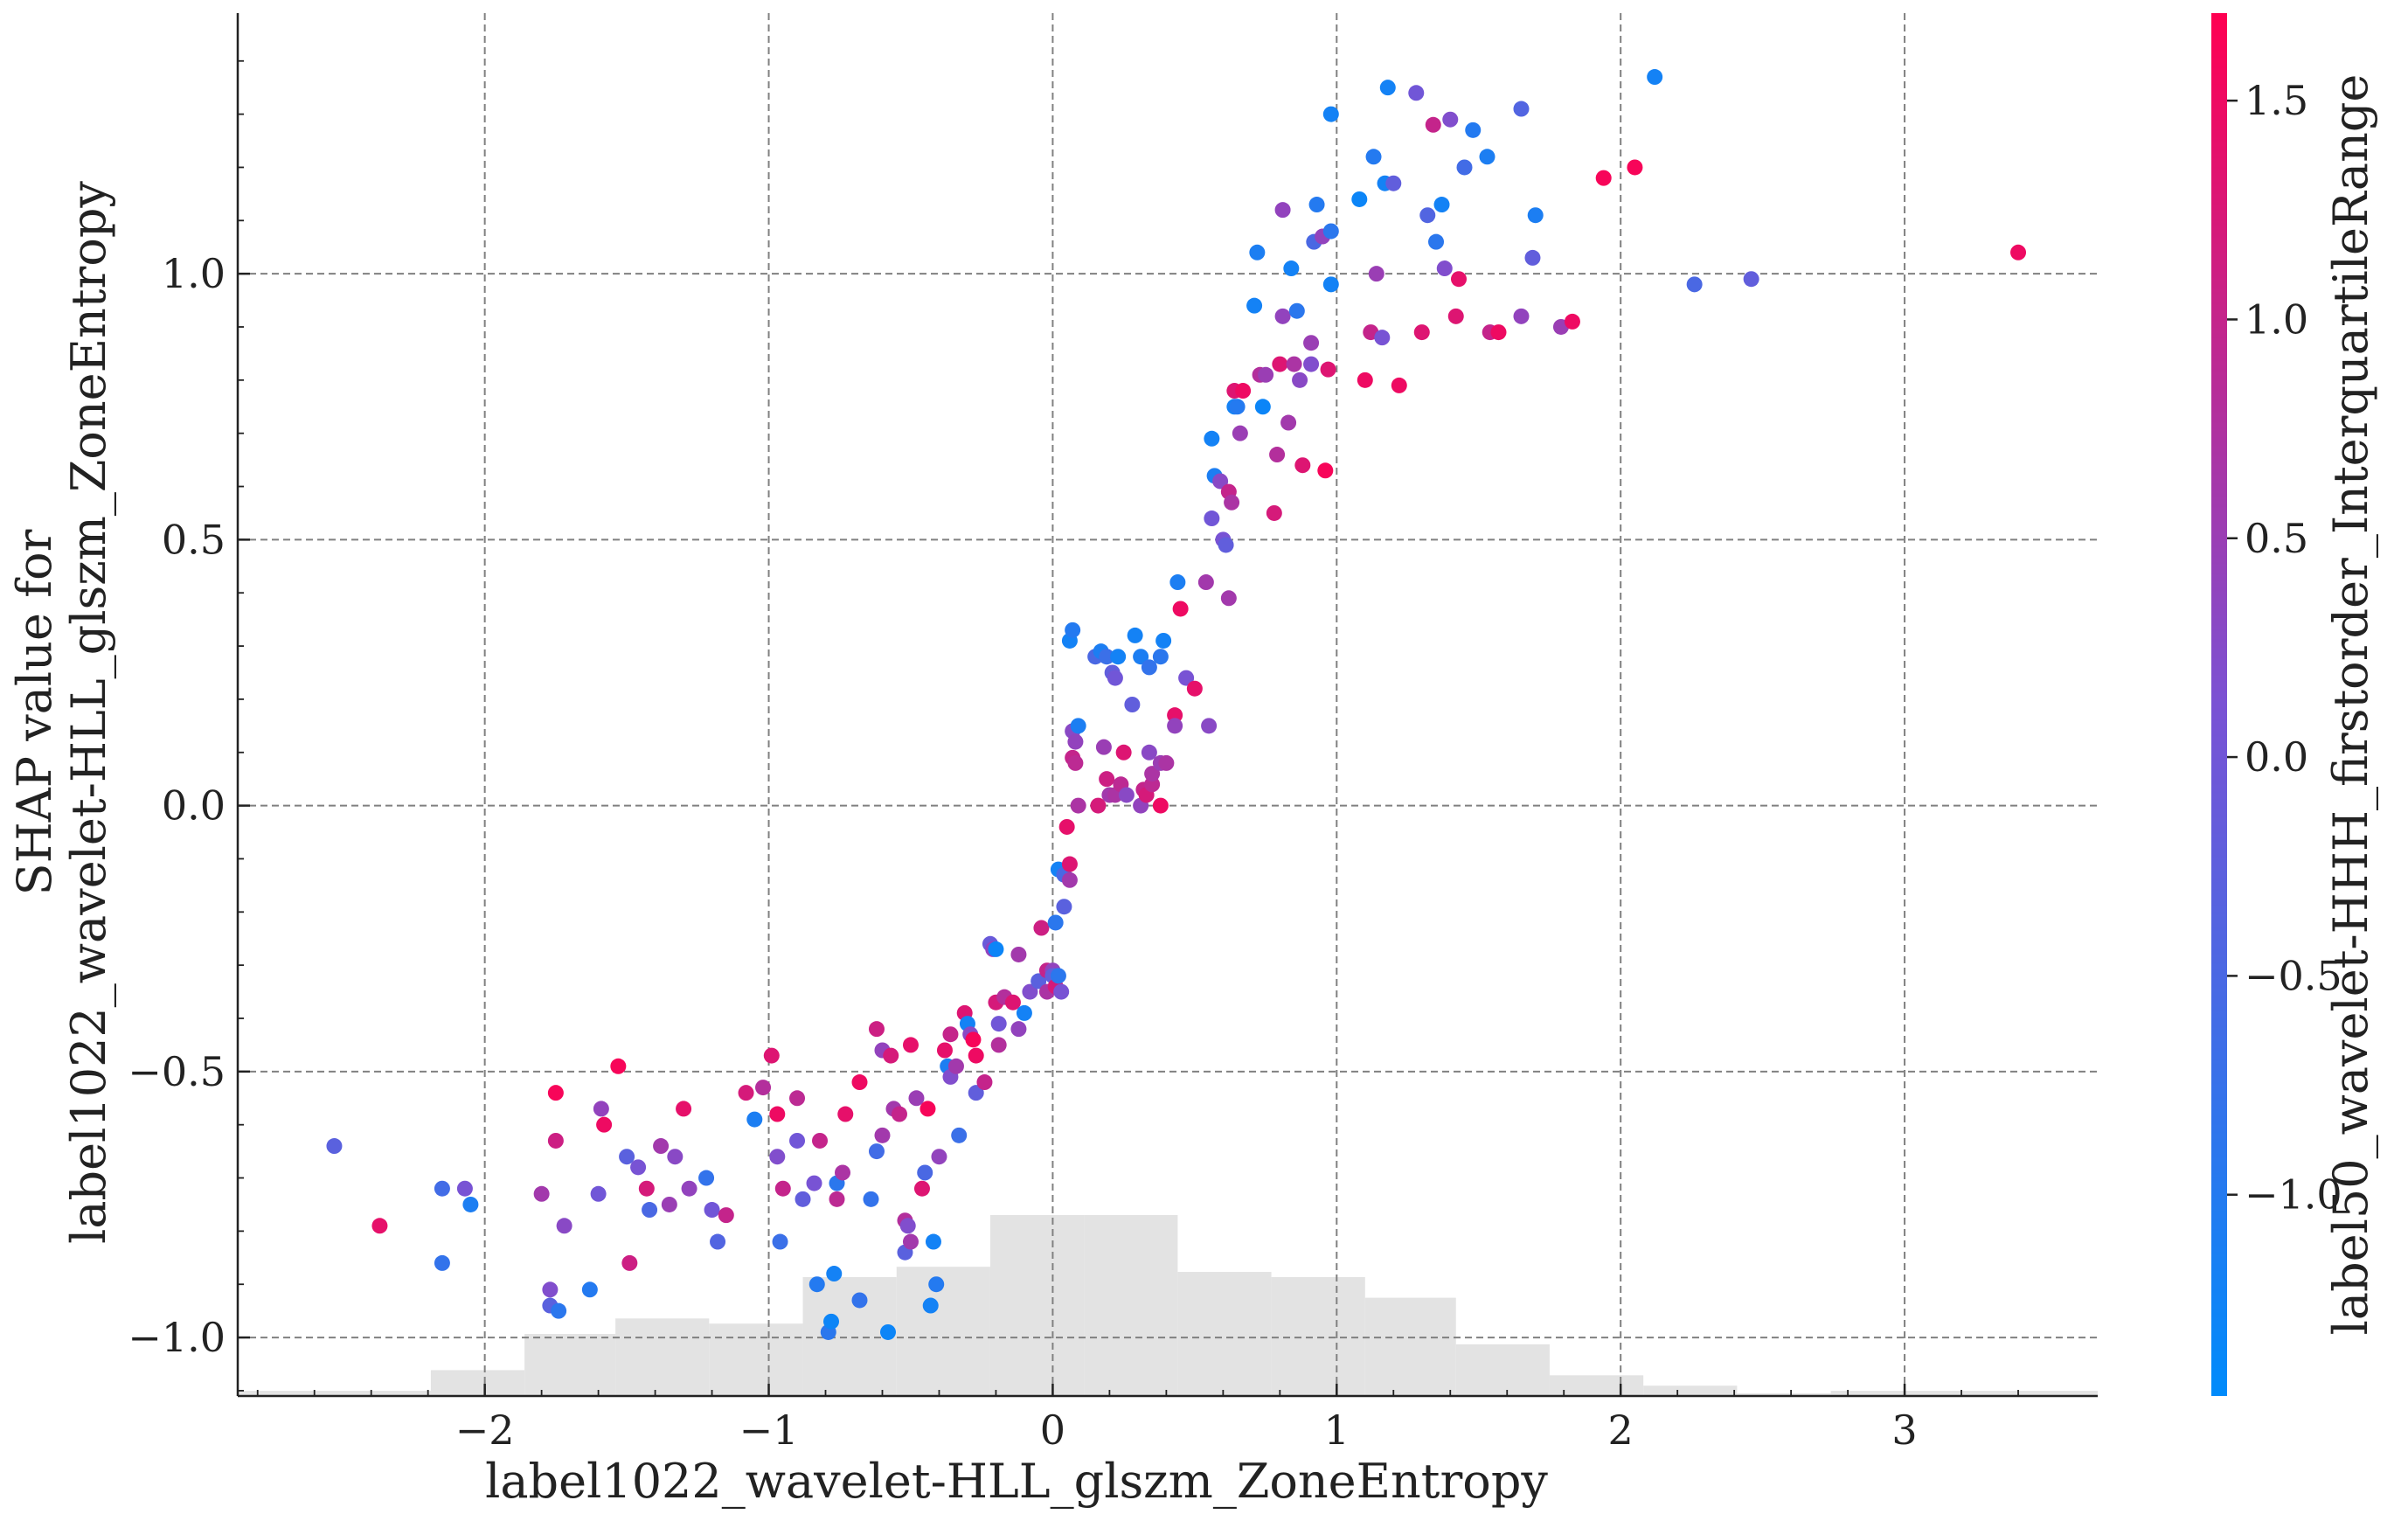 The width and height of the screenshot is (2408, 1521). I want to click on colorbar-gradient, so click(2219, 704).